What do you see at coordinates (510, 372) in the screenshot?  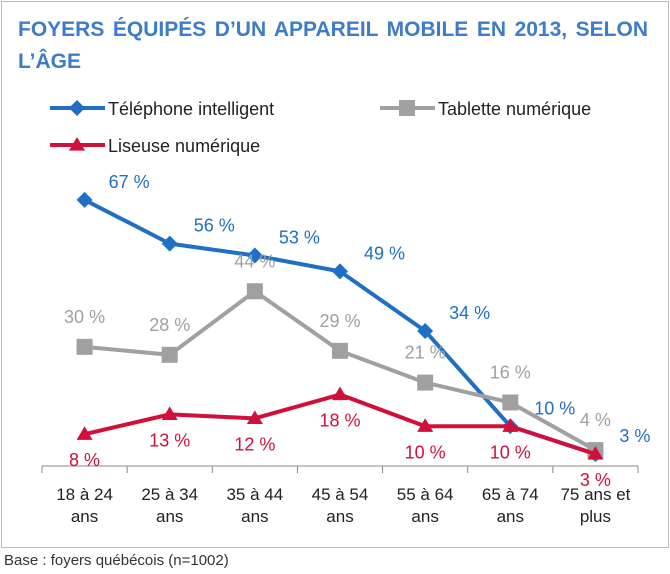 I see `data-label: 16 %` at bounding box center [510, 372].